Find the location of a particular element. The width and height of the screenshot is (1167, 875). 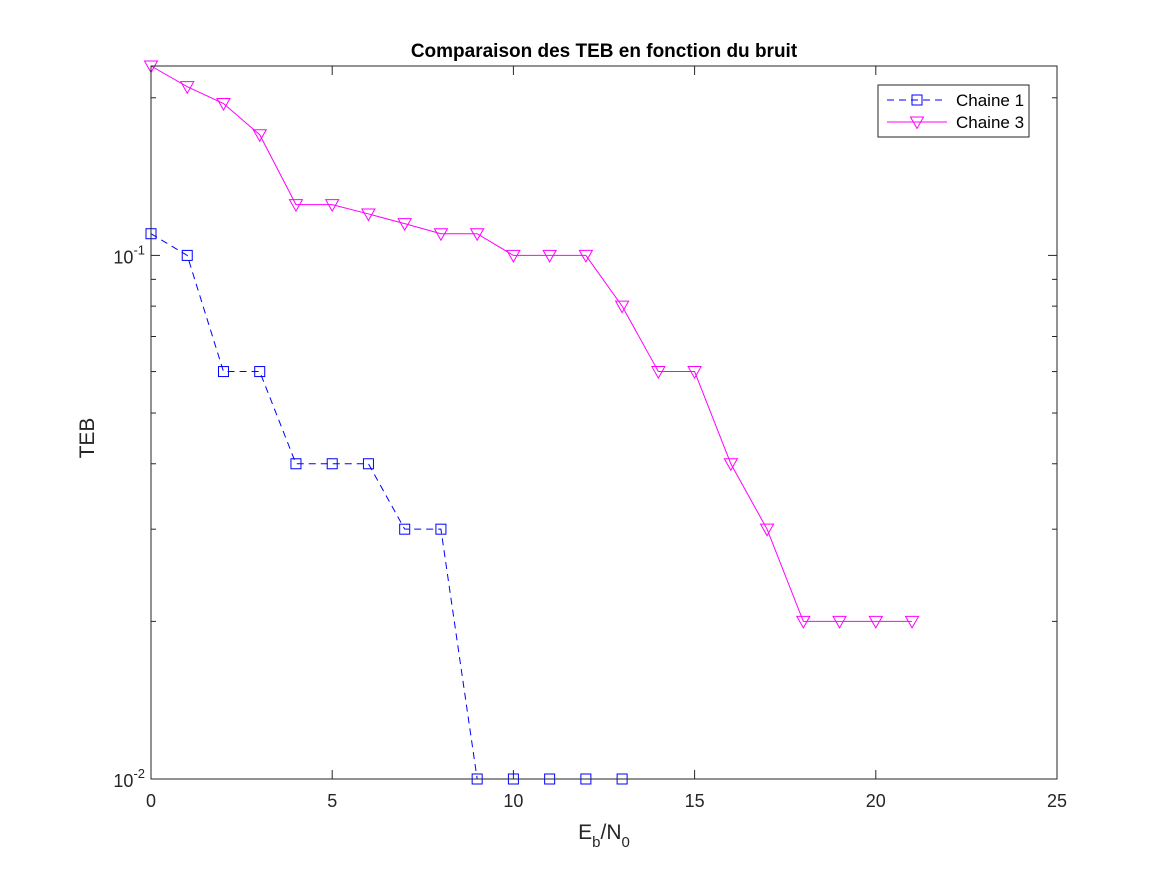

x-tick-label: 25 is located at coordinates (1057, 801).